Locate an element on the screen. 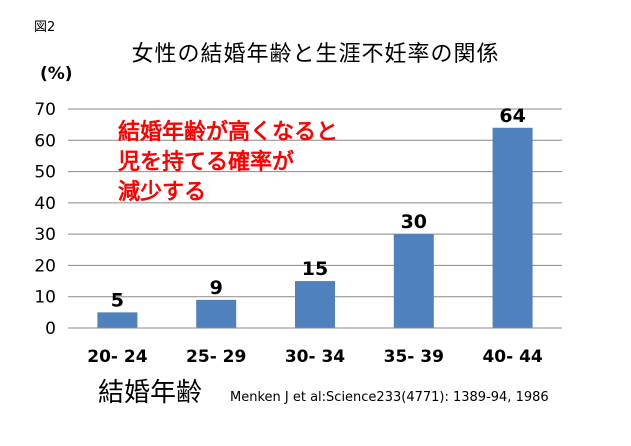 The width and height of the screenshot is (631, 446). data-label: 64 is located at coordinates (512, 116).